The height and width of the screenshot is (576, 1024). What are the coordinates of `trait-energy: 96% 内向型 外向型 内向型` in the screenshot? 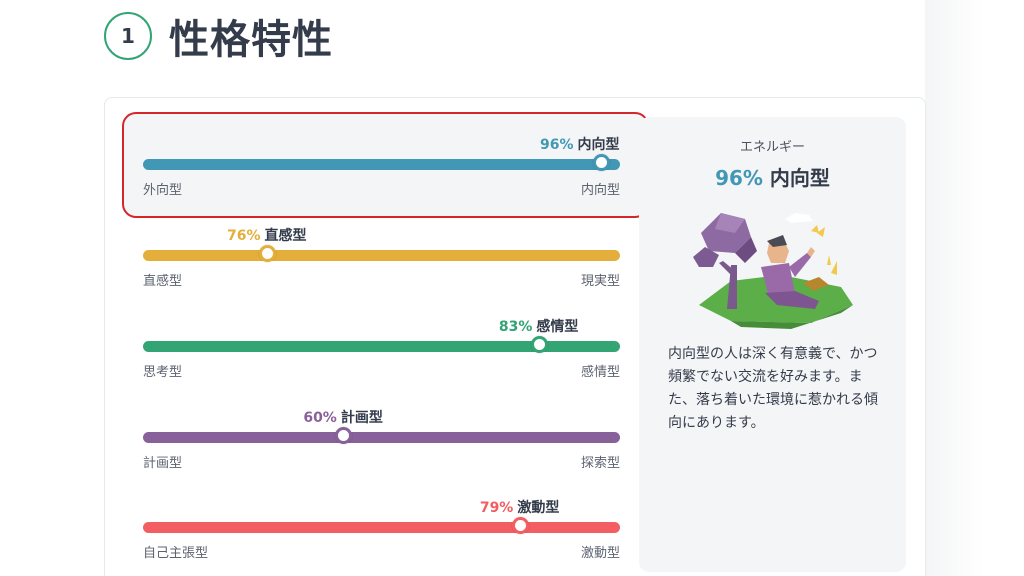 It's located at (381, 169).